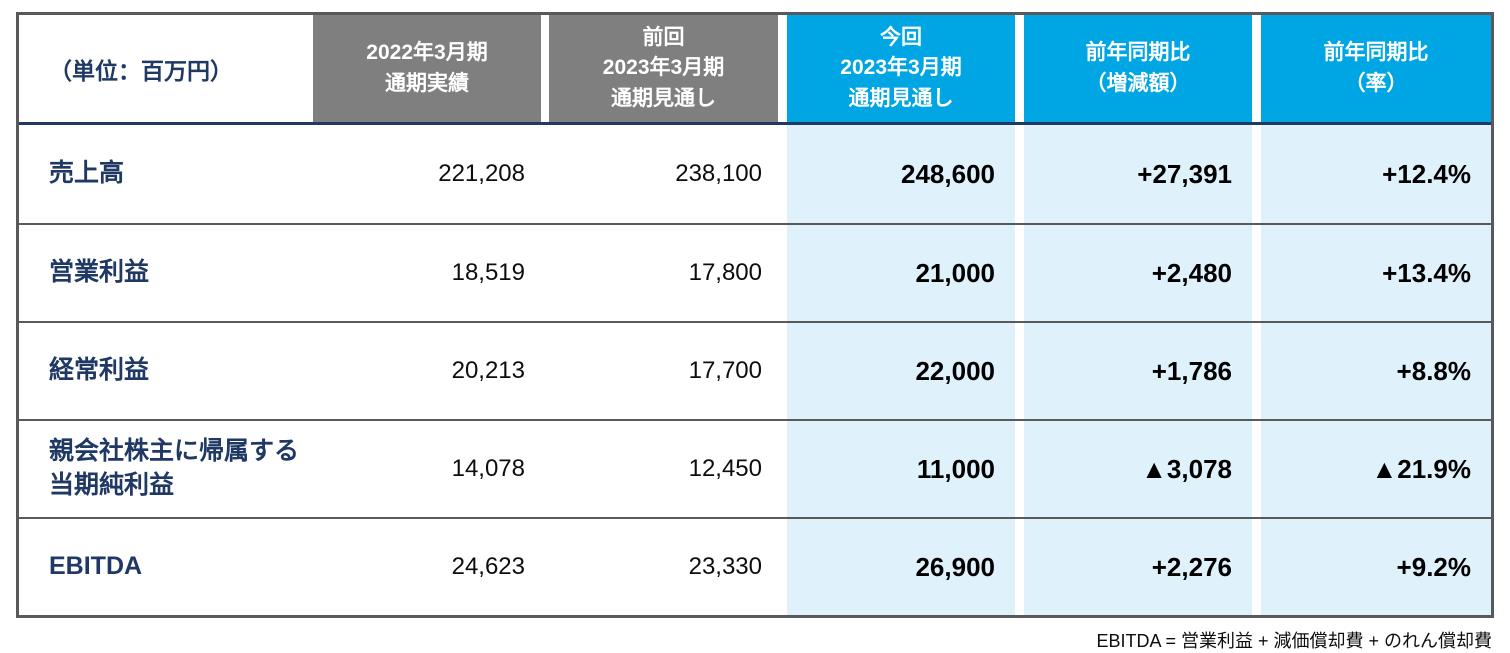  Describe the element at coordinates (99, 272) in the screenshot. I see `row-label: 営業利益` at that location.